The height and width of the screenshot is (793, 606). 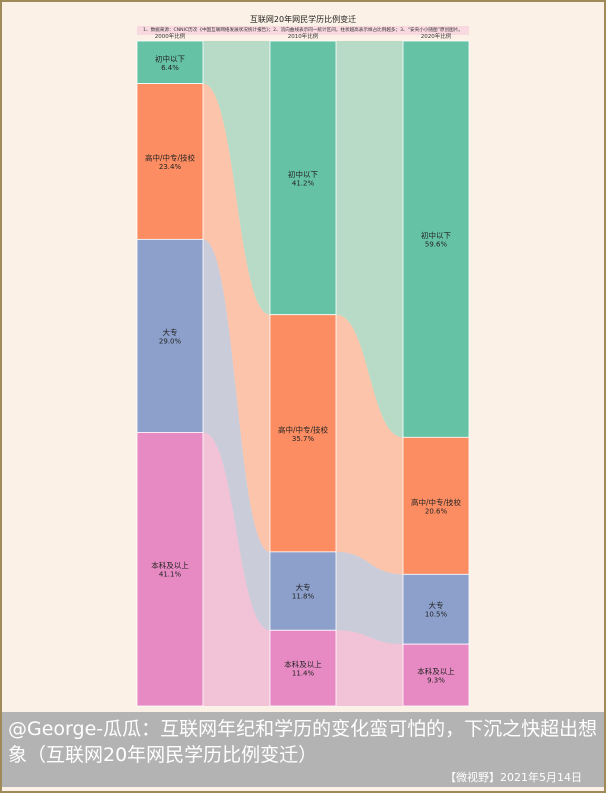 What do you see at coordinates (170, 36) in the screenshot?
I see `column-header-0: 2000年比例` at bounding box center [170, 36].